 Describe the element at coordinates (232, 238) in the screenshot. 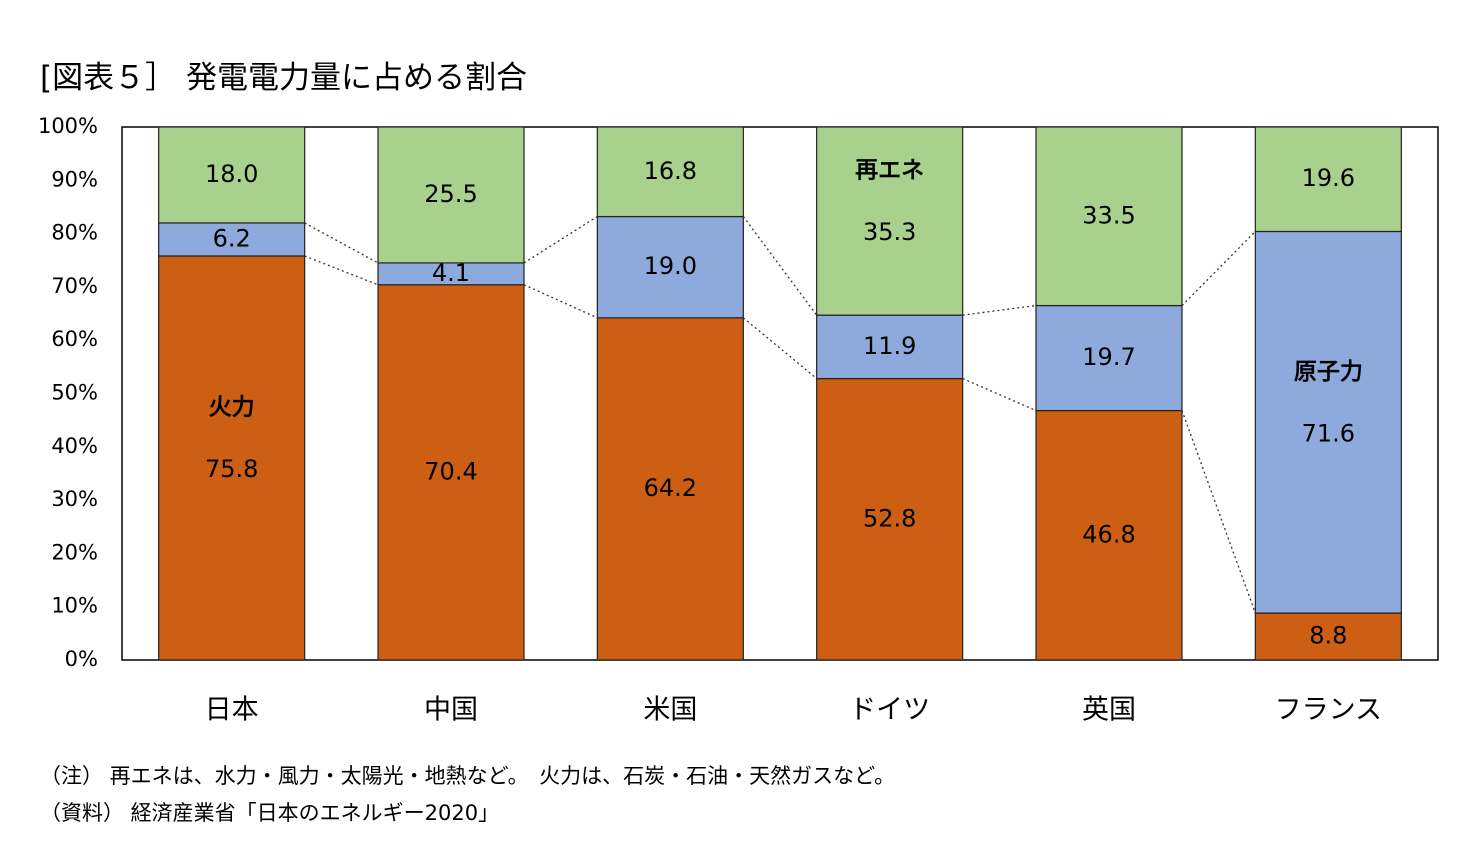

I see `data-label: 6.2` at that location.